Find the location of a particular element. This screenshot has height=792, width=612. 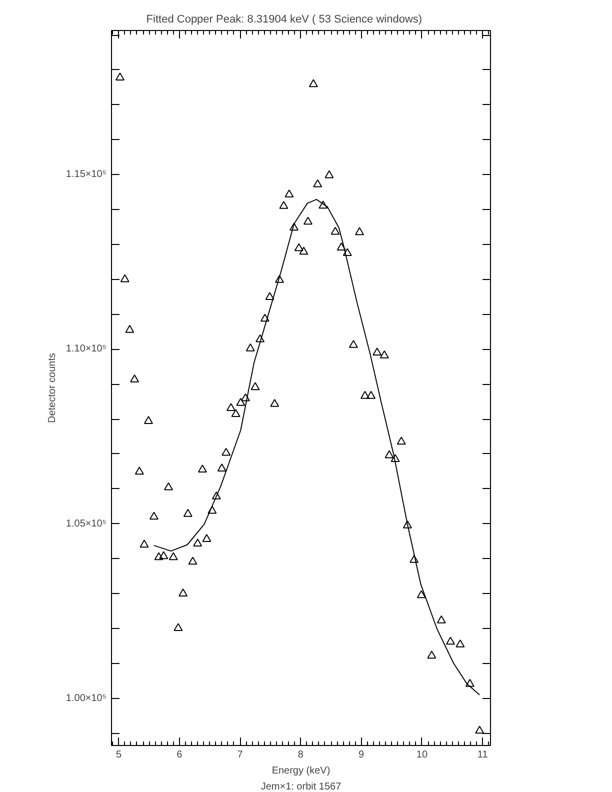

x-tick-label: 10 is located at coordinates (422, 755).